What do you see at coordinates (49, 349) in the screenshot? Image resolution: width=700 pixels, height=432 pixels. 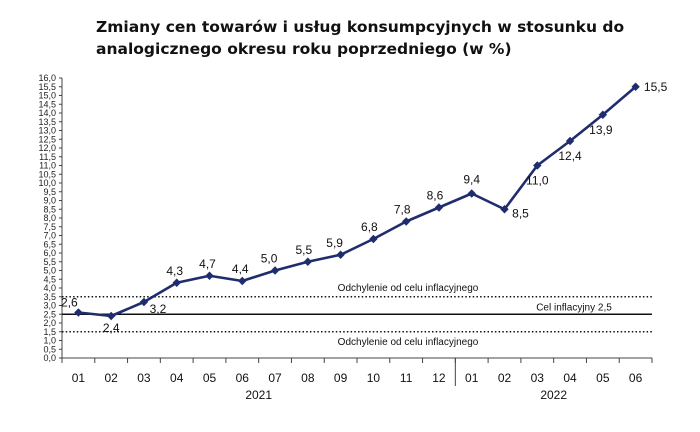 I see `y-tick-label: 0,5` at bounding box center [49, 349].